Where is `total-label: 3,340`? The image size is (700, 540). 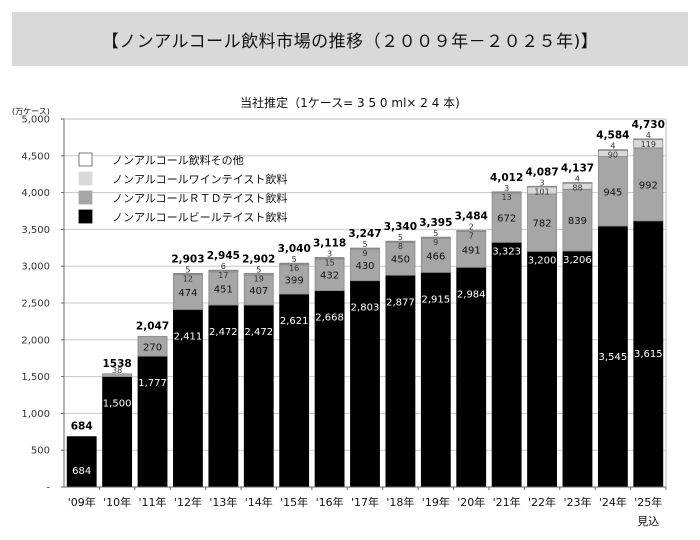
total-label: 3,340 is located at coordinates (400, 227).